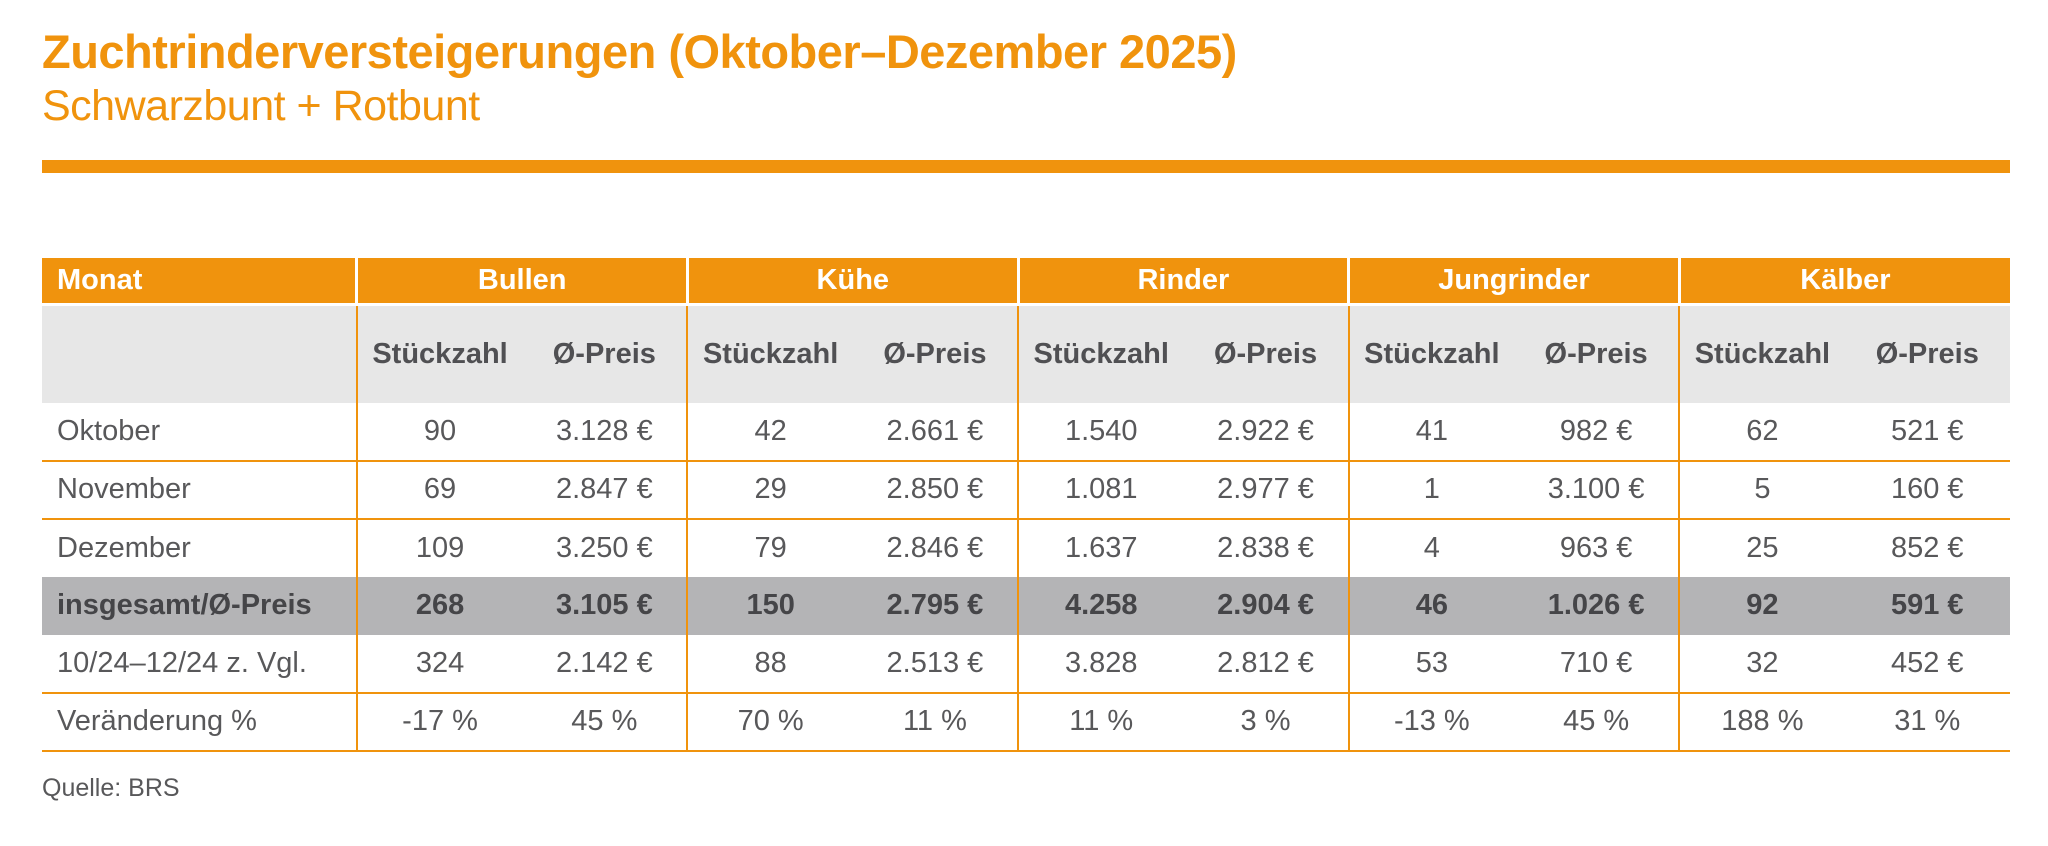 Image resolution: width=2048 pixels, height=846 pixels. I want to click on column-group-header-bullen: Bullen, so click(521, 282).